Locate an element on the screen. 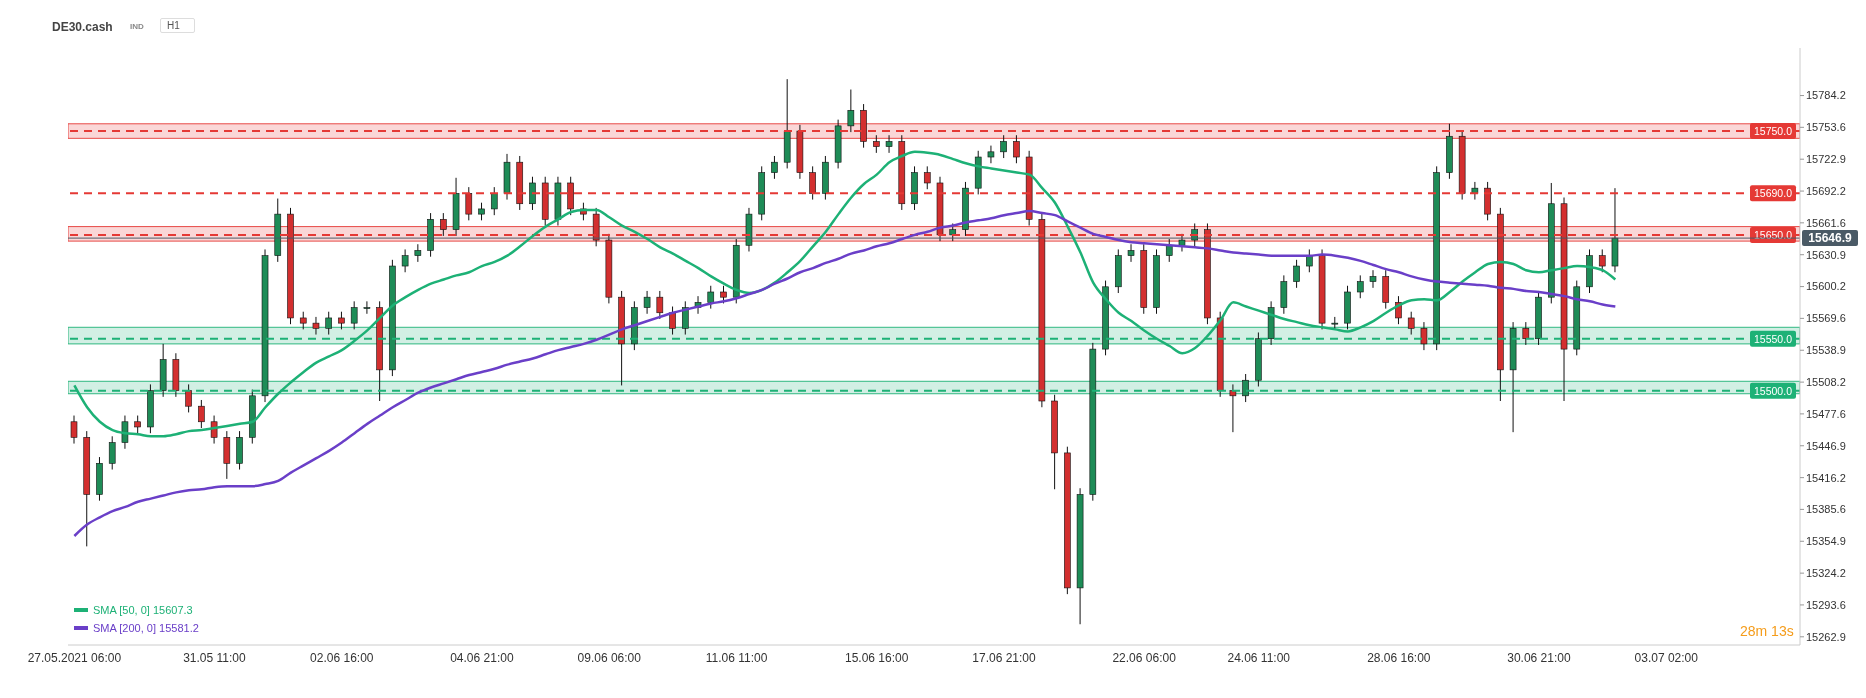 The height and width of the screenshot is (698, 1866). x-tick-label: 24.06 11:00 is located at coordinates (1259, 657).